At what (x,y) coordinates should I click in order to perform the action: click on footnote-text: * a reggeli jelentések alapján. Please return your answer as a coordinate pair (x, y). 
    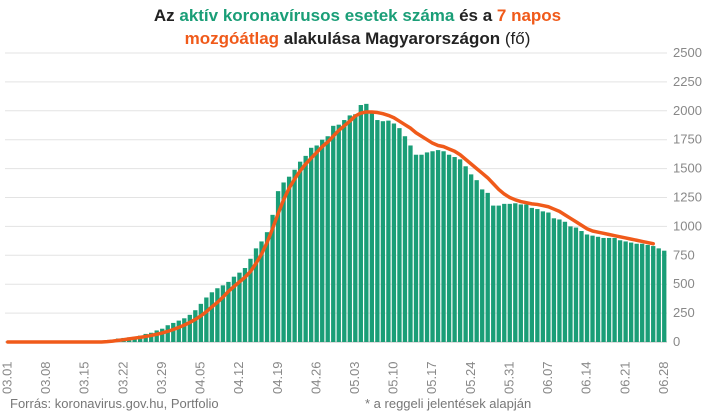
    Looking at the image, I should click on (448, 403).